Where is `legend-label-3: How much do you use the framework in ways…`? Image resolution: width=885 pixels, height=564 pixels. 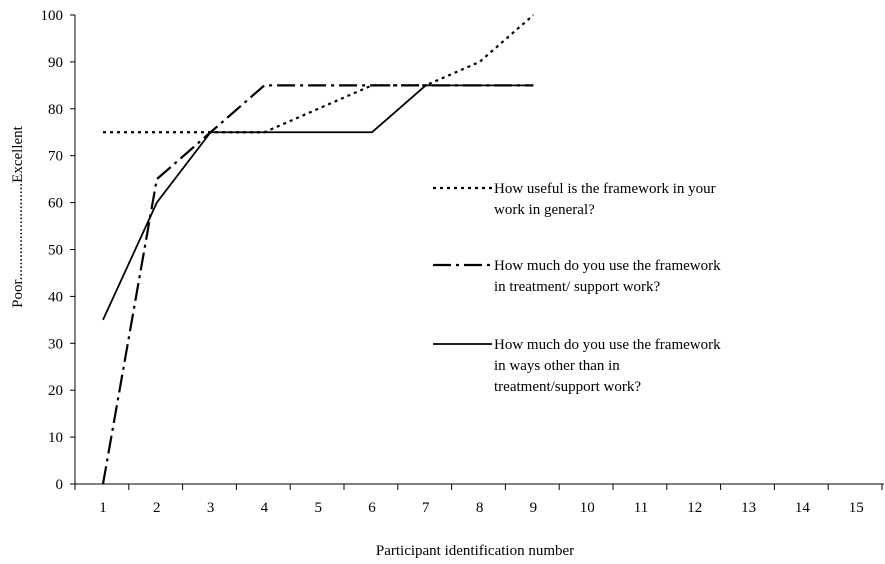 legend-label-3: How much do you use the framework in ways… is located at coordinates (607, 366).